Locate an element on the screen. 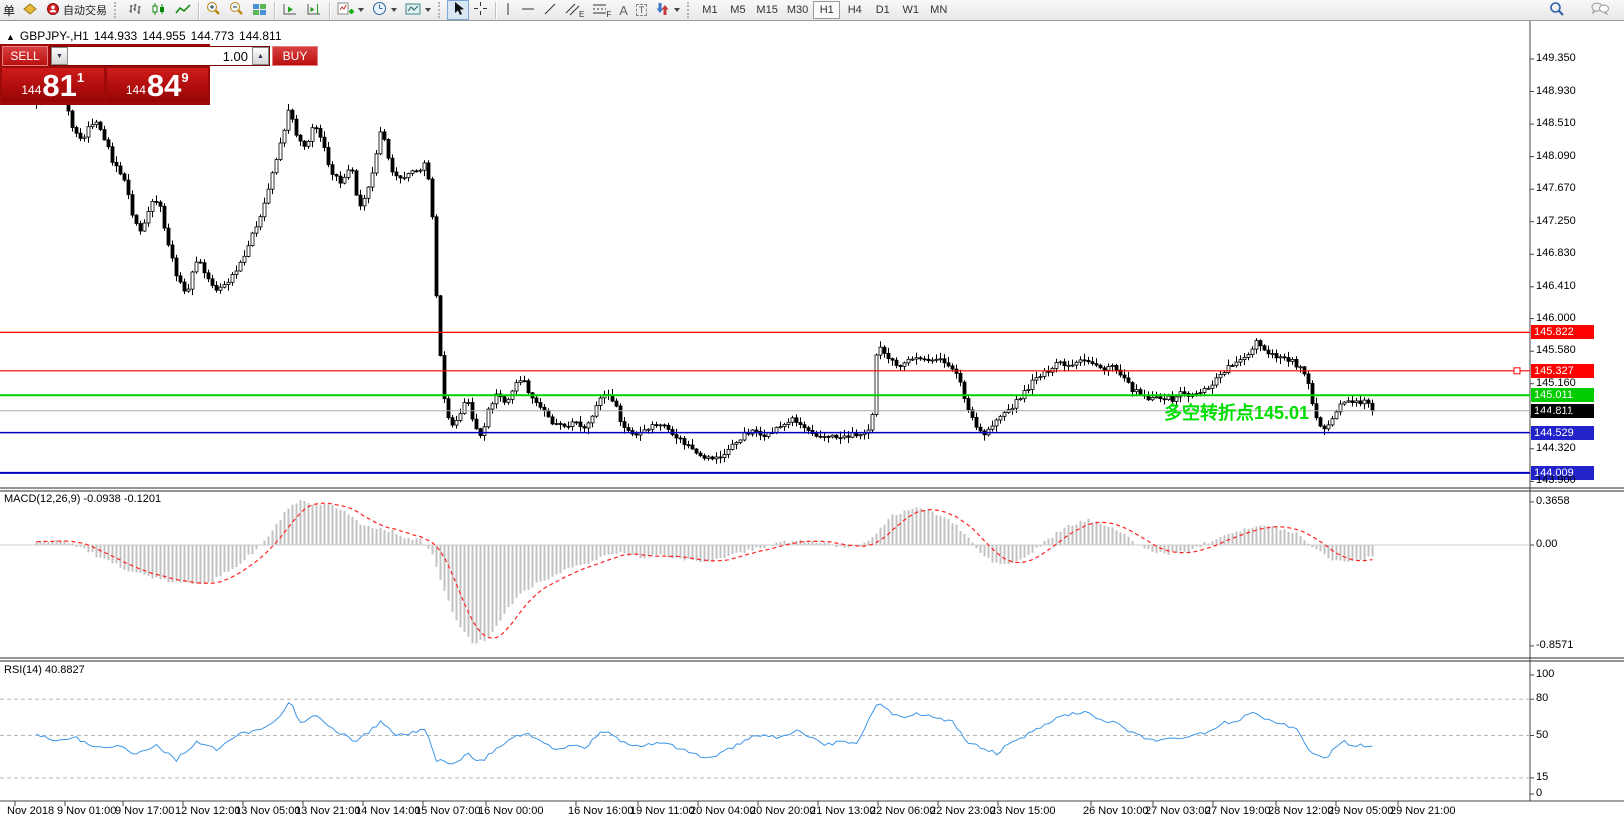 This screenshot has width=1624, height=820. auto-scroll-icon is located at coordinates (290, 10).